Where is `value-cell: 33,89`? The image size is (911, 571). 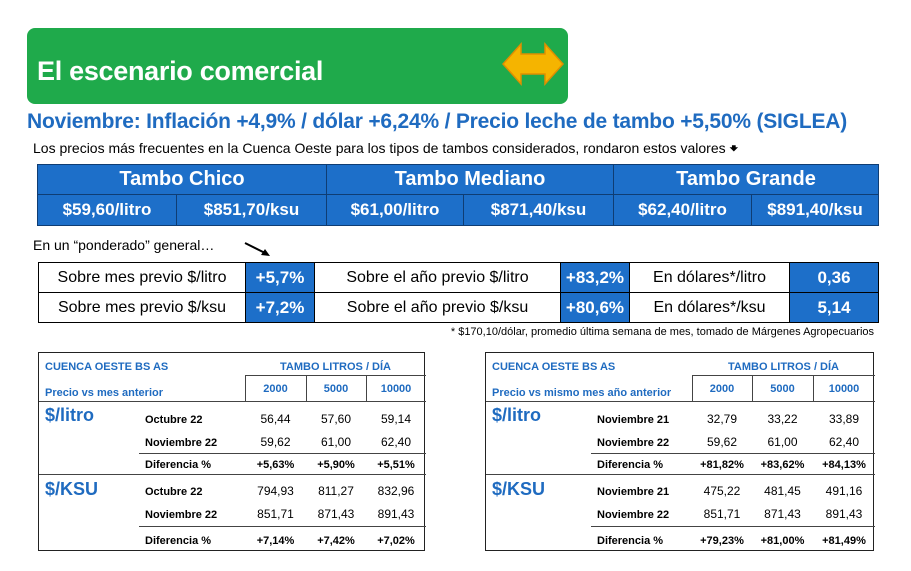 value-cell: 33,89 is located at coordinates (844, 419).